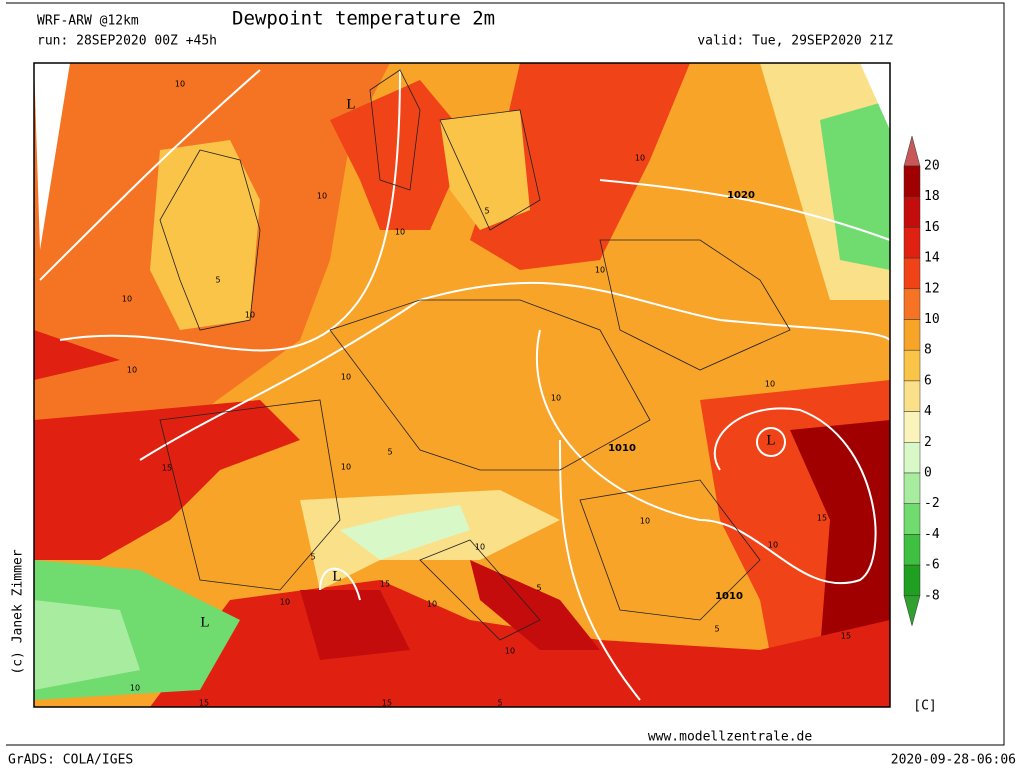 The height and width of the screenshot is (768, 1024). Describe the element at coordinates (535, 605) in the screenshot. I see `field-adriatic` at that location.